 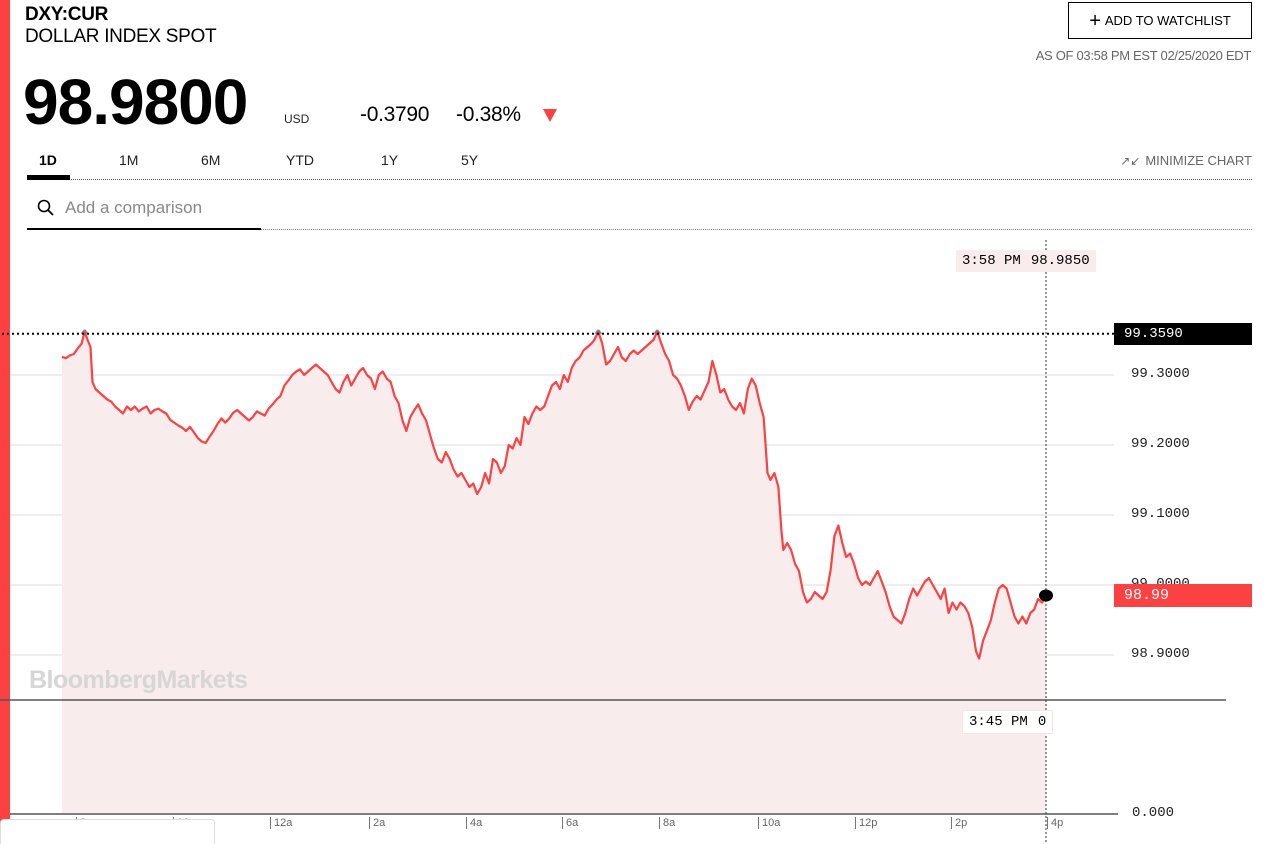 What do you see at coordinates (550, 115) in the screenshot?
I see `down-arrow-icon` at bounding box center [550, 115].